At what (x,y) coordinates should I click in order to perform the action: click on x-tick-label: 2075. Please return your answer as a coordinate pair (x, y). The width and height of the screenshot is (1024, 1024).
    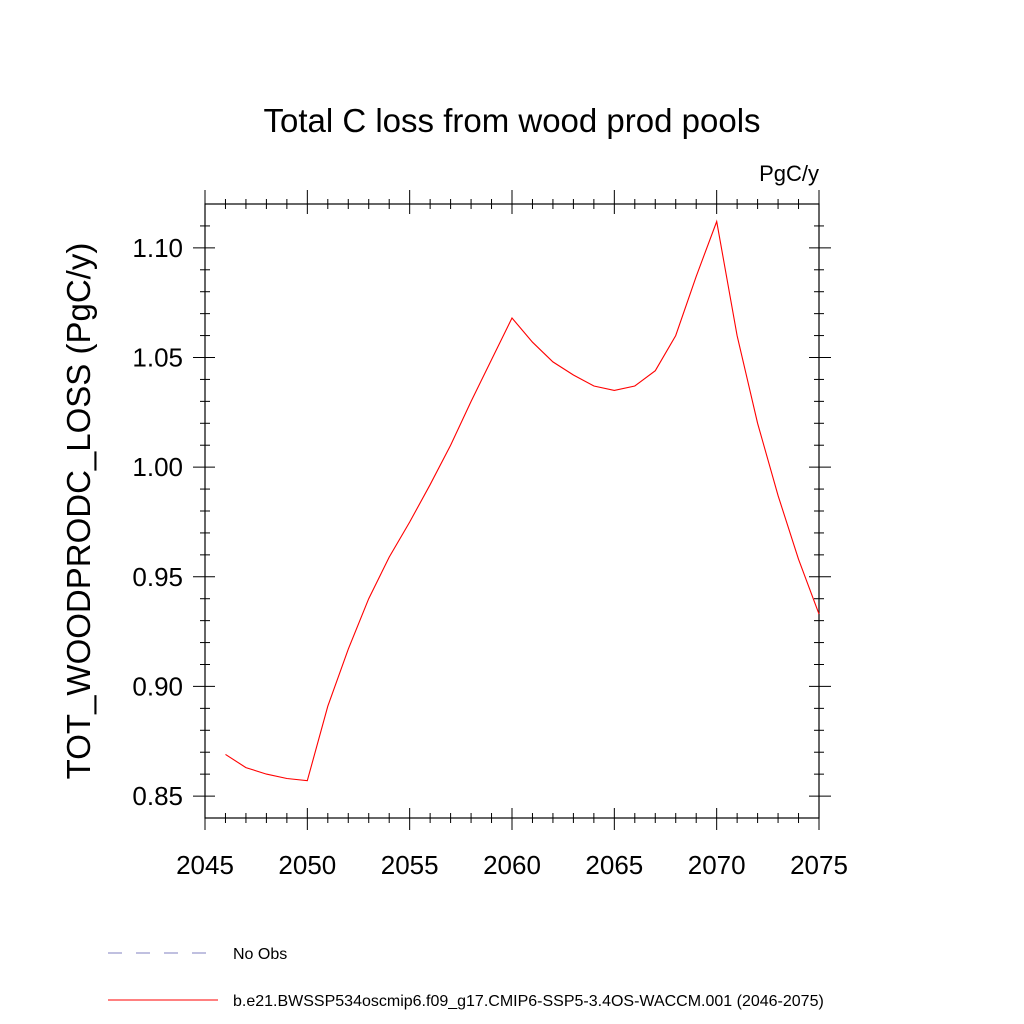
    Looking at the image, I should click on (819, 865).